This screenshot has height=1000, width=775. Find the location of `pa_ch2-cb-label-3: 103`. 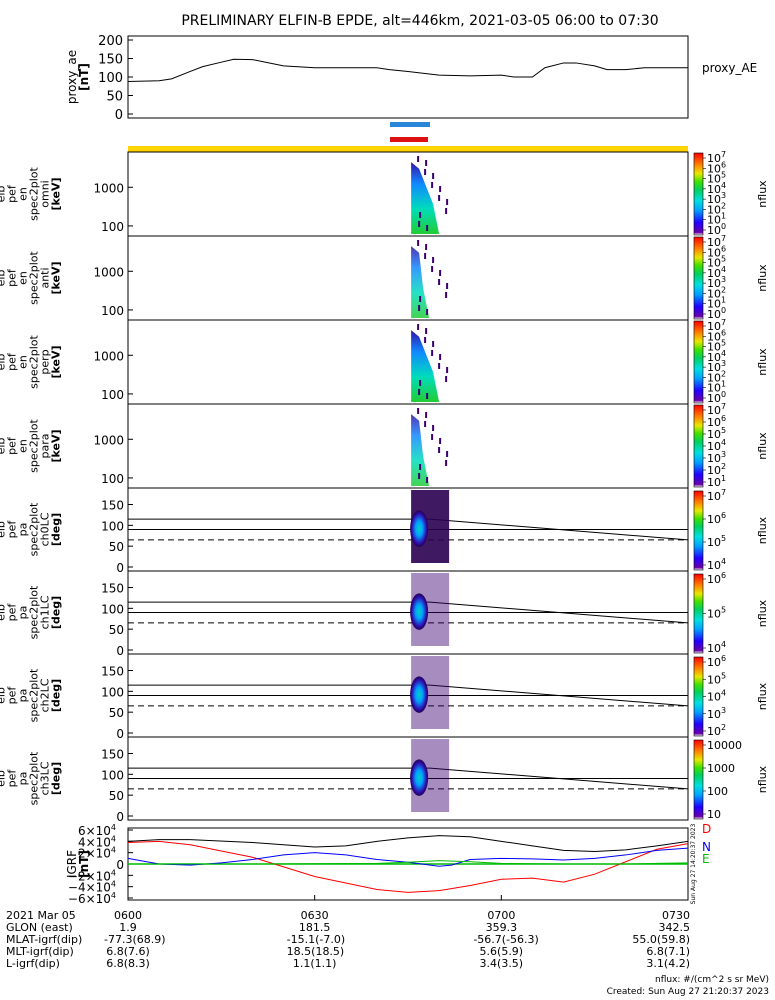

pa_ch2-cb-label-3: 103 is located at coordinates (716, 713).